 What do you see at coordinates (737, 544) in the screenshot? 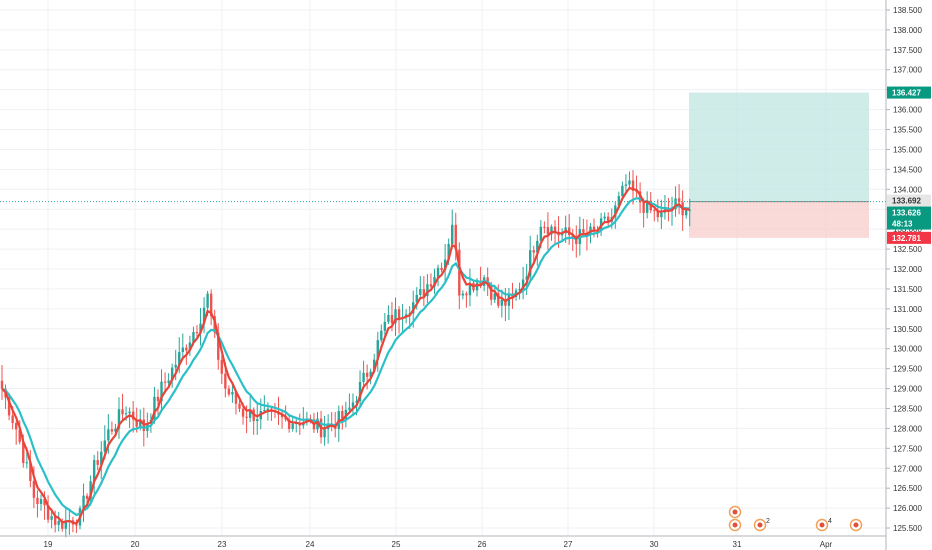
I see `time-tick-label: 31` at bounding box center [737, 544].